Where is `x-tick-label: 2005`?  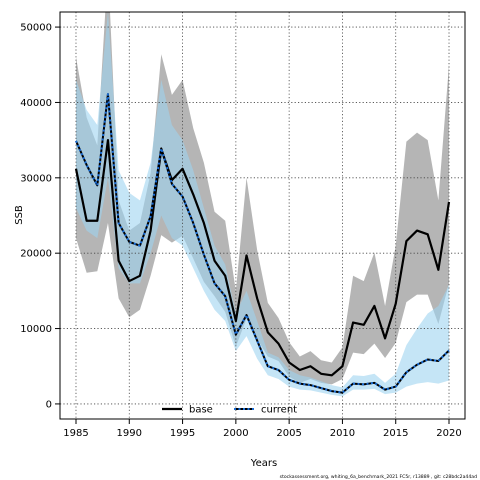
x-tick-label: 2005 is located at coordinates (288, 433).